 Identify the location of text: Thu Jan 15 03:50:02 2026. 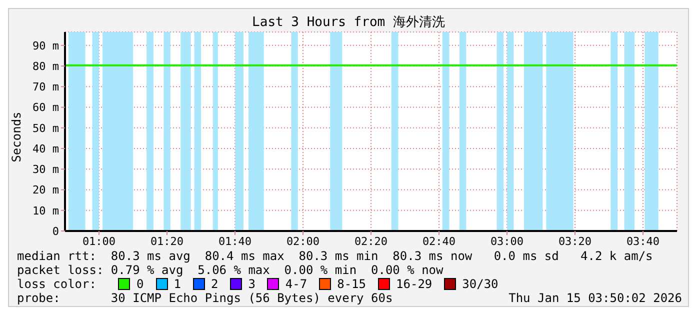
(595, 298).